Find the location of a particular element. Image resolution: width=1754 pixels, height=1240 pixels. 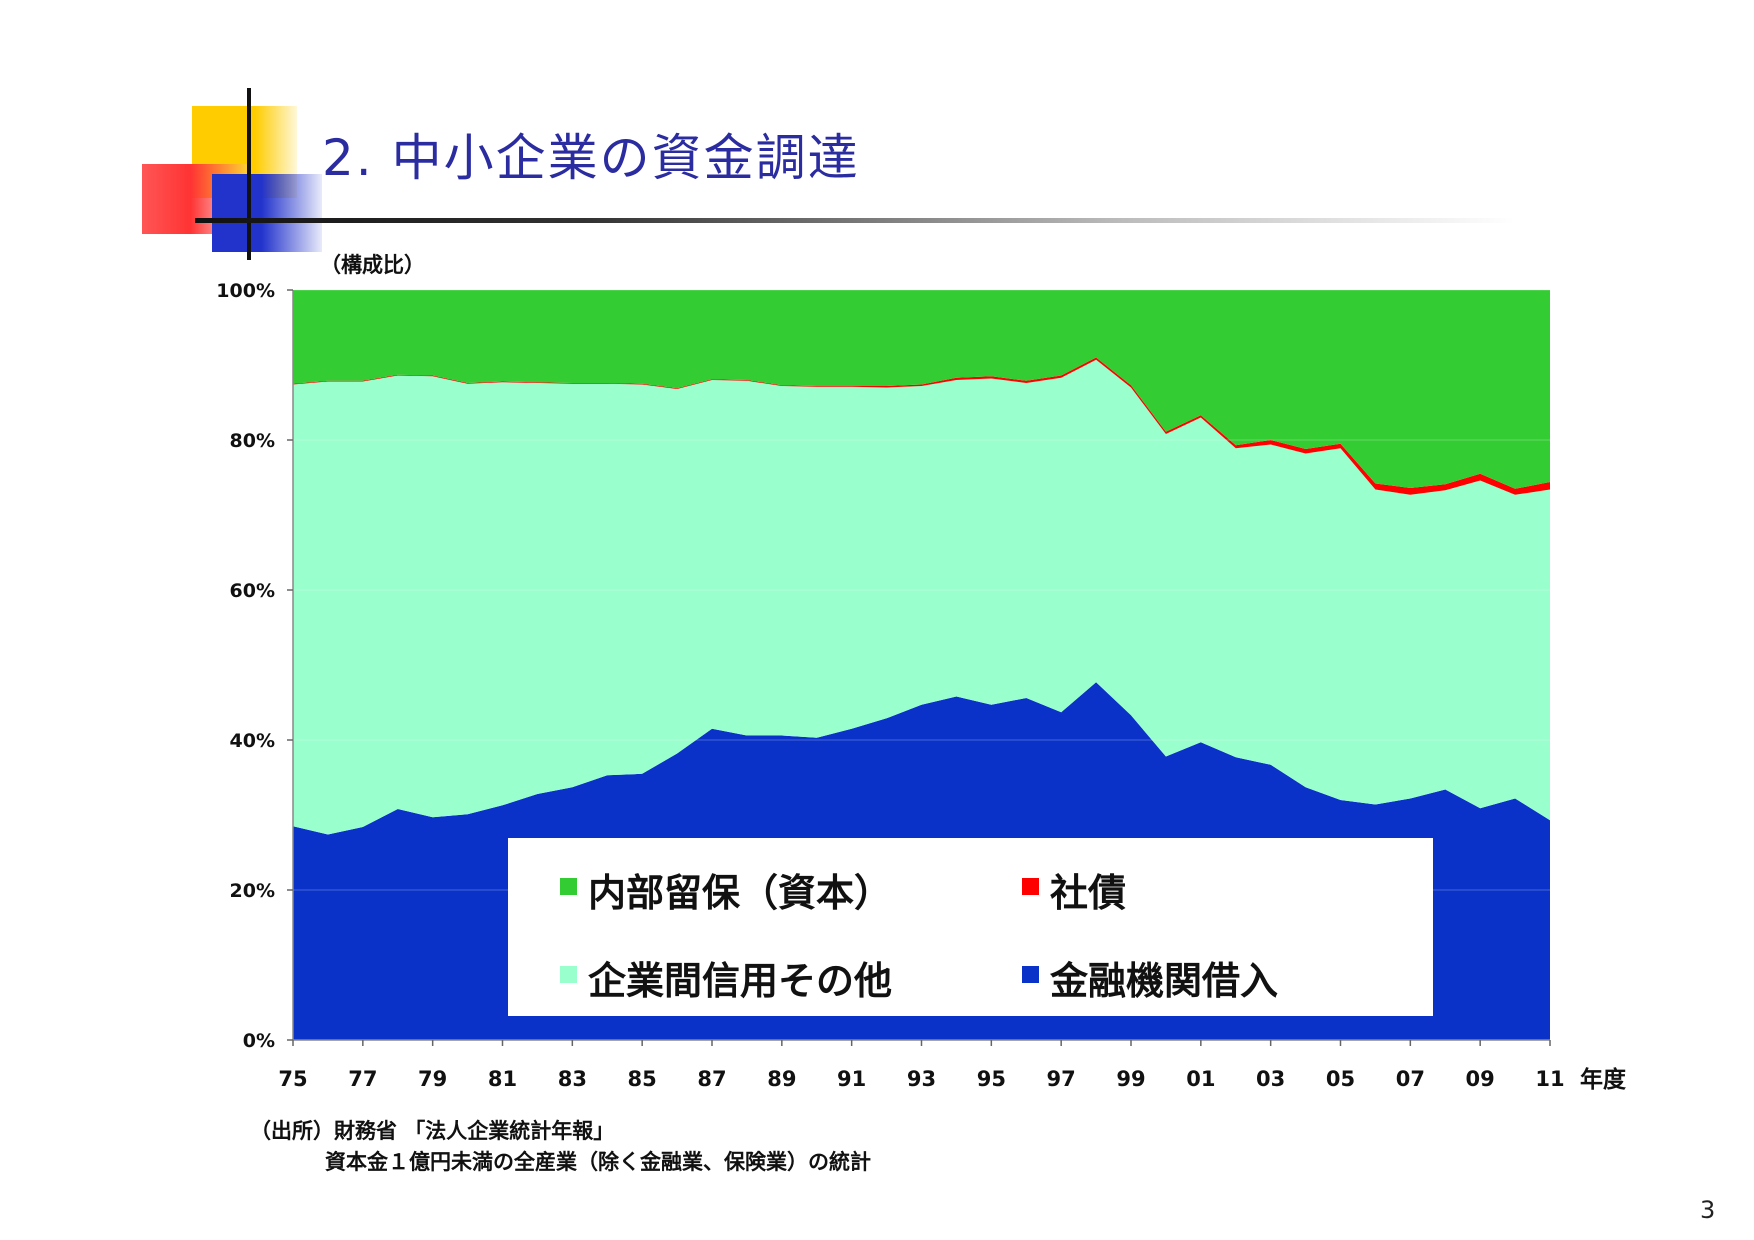

x-tick-label: 01 is located at coordinates (1200, 1079).